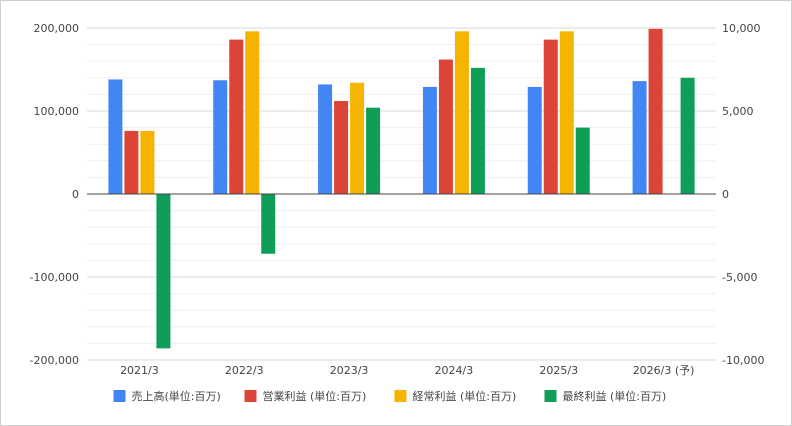 This screenshot has width=792, height=426. Describe the element at coordinates (244, 370) in the screenshot. I see `category-label: 2022/3` at that location.